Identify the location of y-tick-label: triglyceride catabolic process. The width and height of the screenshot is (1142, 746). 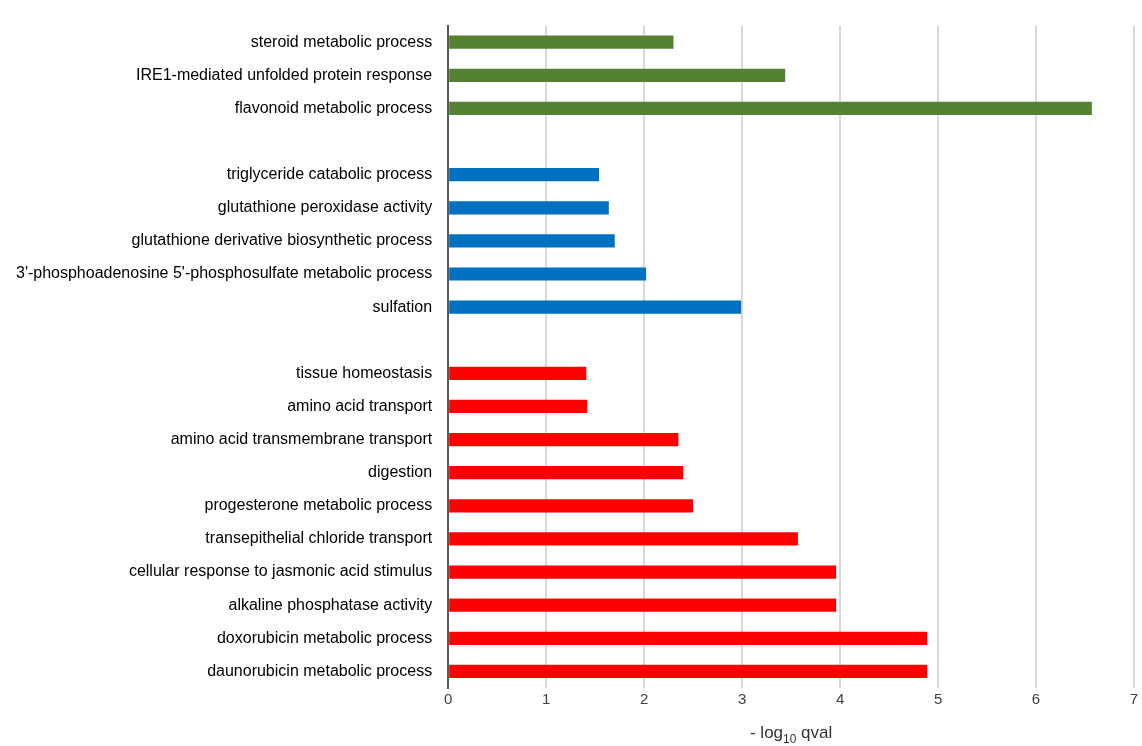
(329, 174).